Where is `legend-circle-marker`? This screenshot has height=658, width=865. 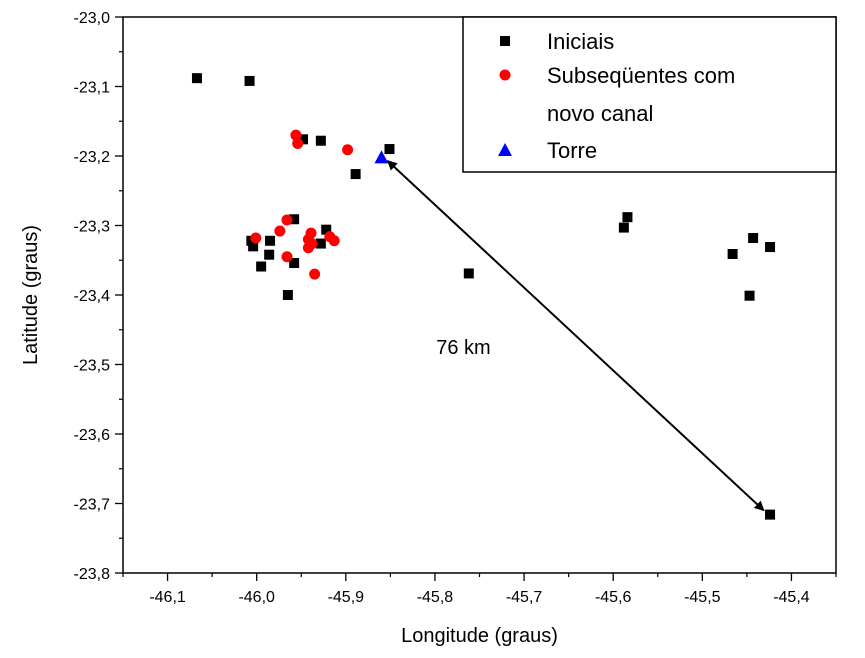 legend-circle-marker is located at coordinates (505, 75).